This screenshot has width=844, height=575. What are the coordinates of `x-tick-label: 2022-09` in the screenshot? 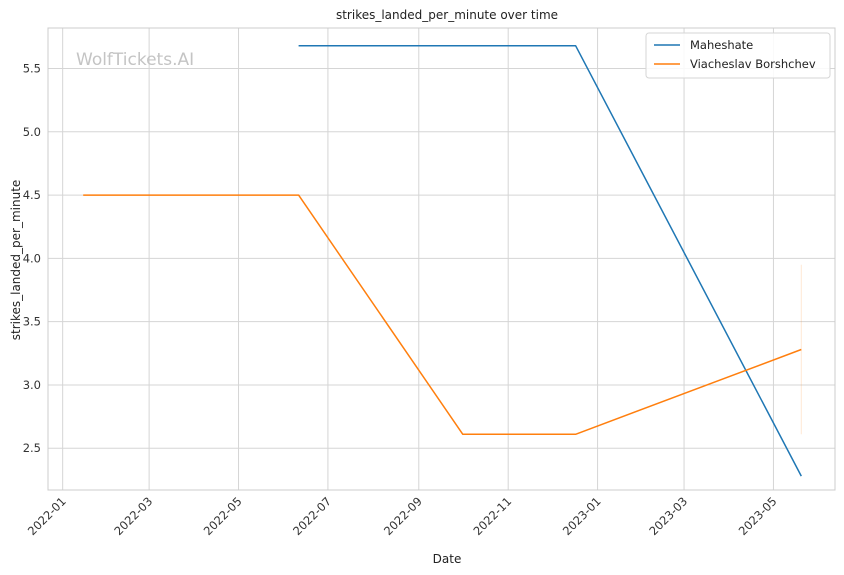 It's located at (403, 516).